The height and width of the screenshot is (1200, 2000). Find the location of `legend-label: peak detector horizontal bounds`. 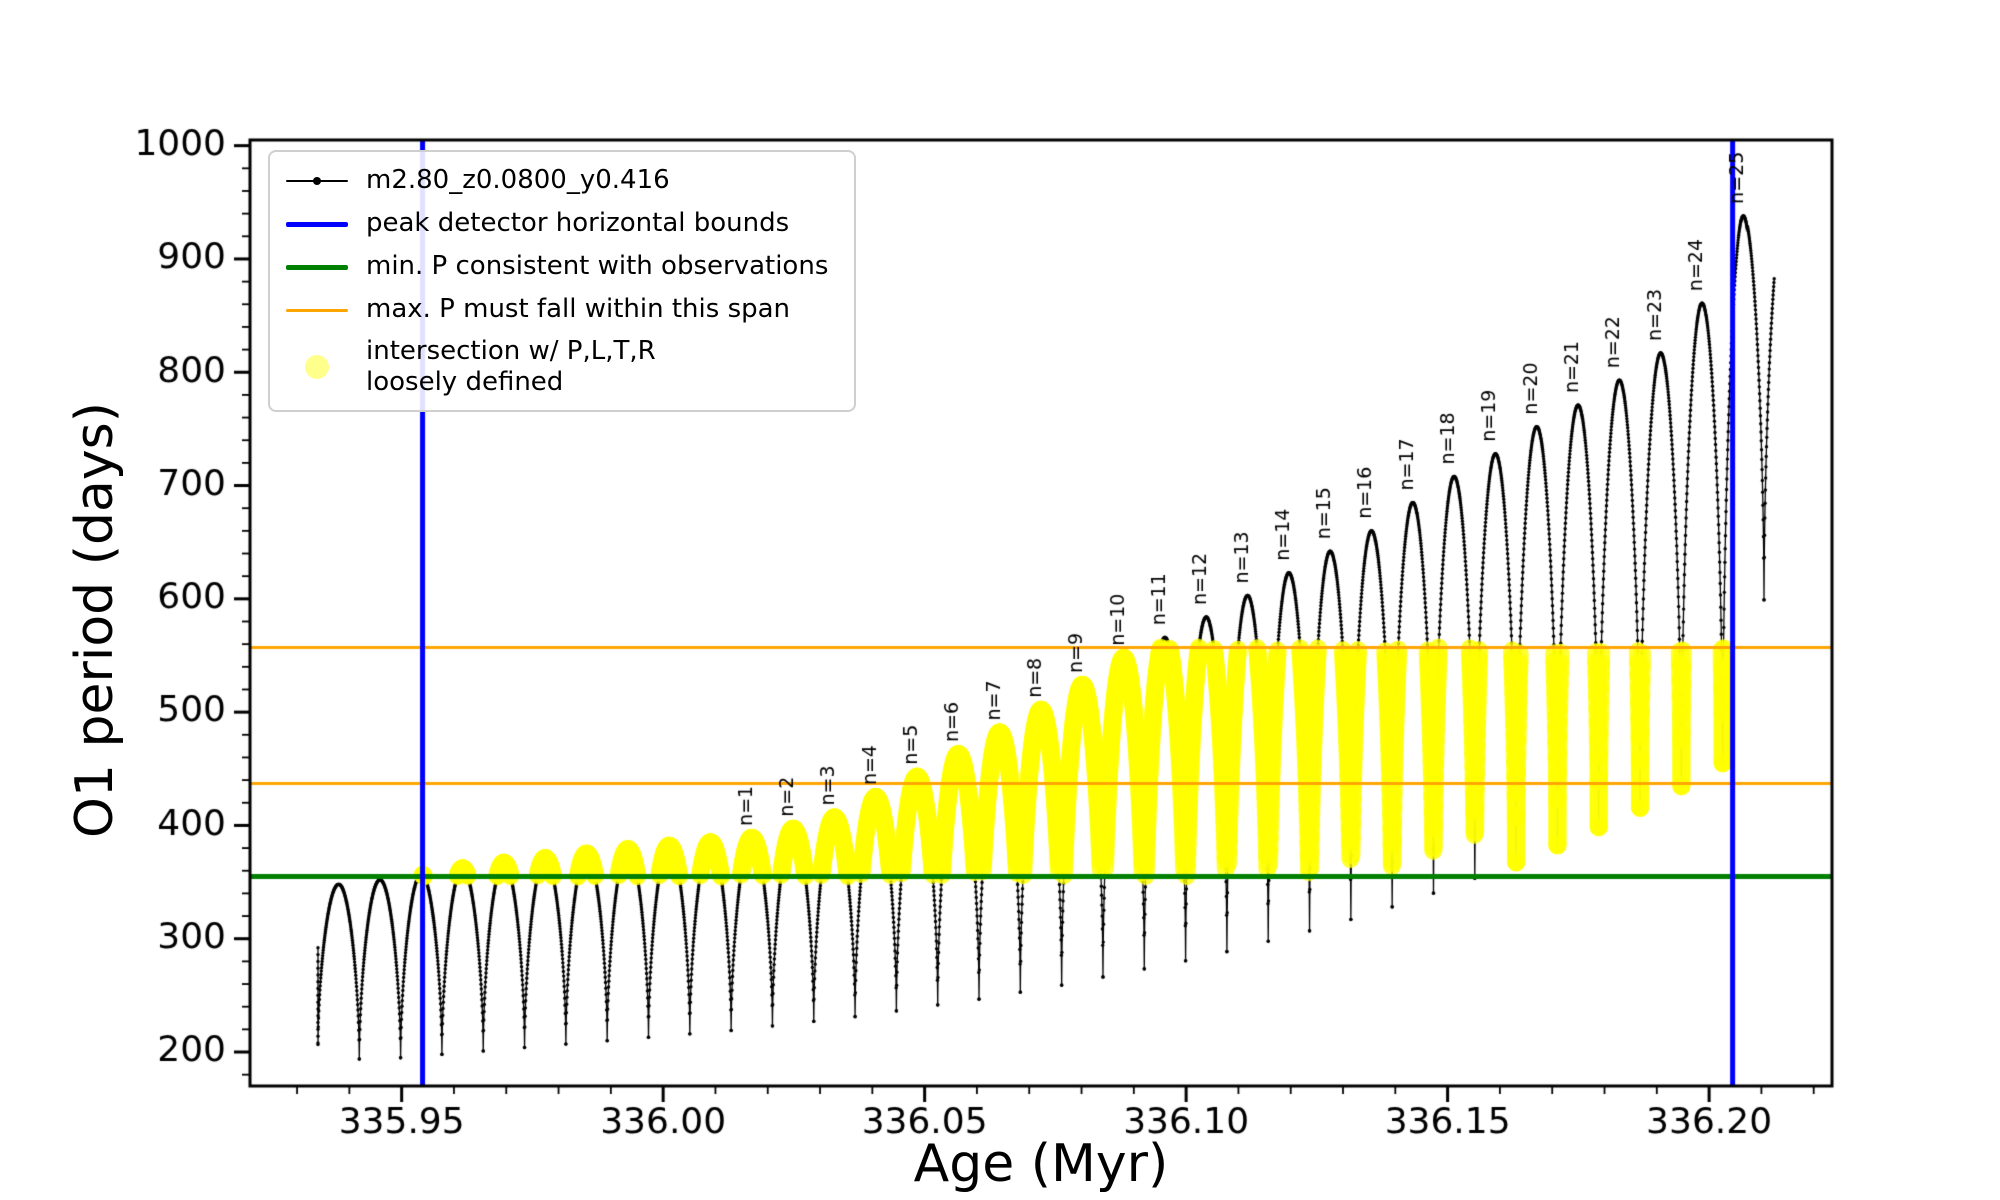

legend-label: peak detector horizontal bounds is located at coordinates (578, 223).